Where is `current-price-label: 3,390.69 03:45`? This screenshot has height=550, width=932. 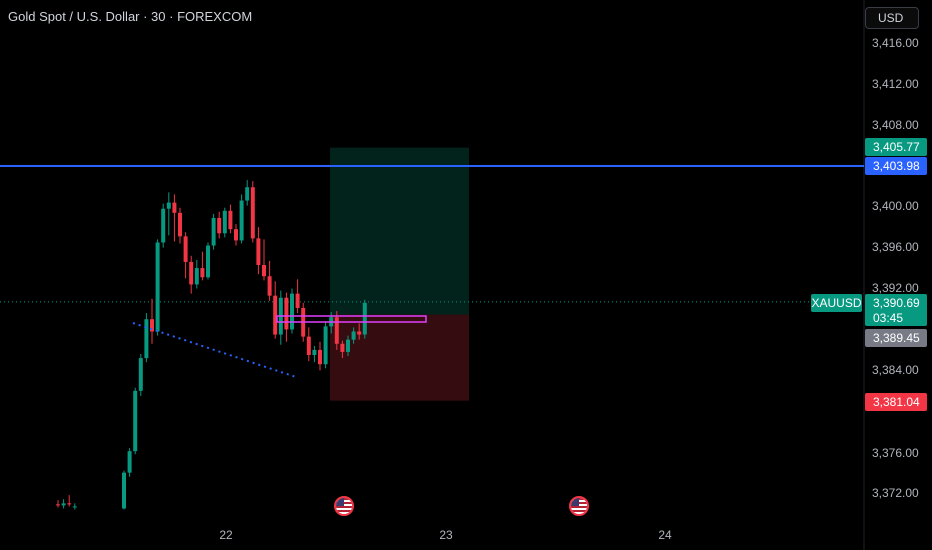 current-price-label: 3,390.69 03:45 is located at coordinates (896, 310).